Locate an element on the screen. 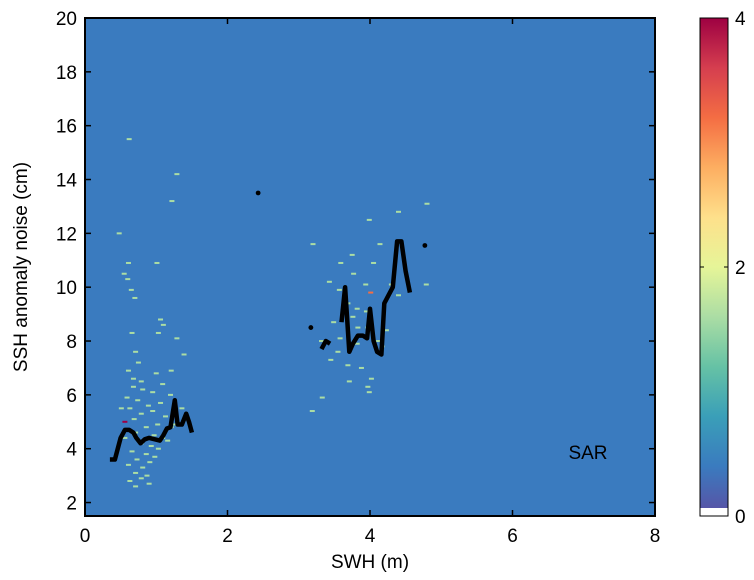  colorbar-tick-label: 4 is located at coordinates (740, 19).